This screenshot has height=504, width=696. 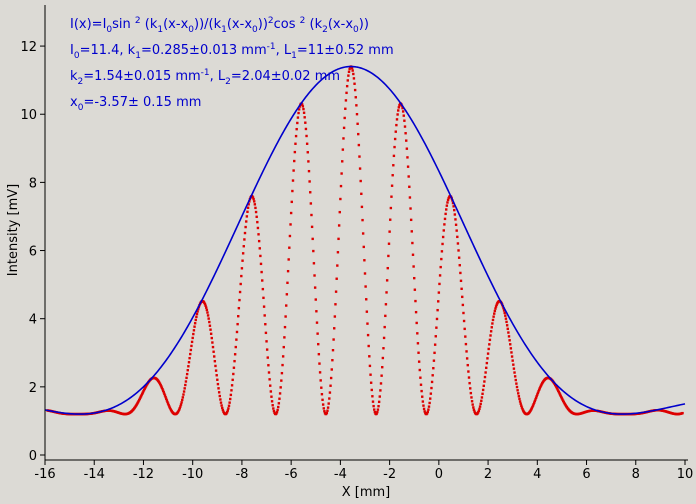 I want to click on x-axis-label: X [mm], so click(x=366, y=492).